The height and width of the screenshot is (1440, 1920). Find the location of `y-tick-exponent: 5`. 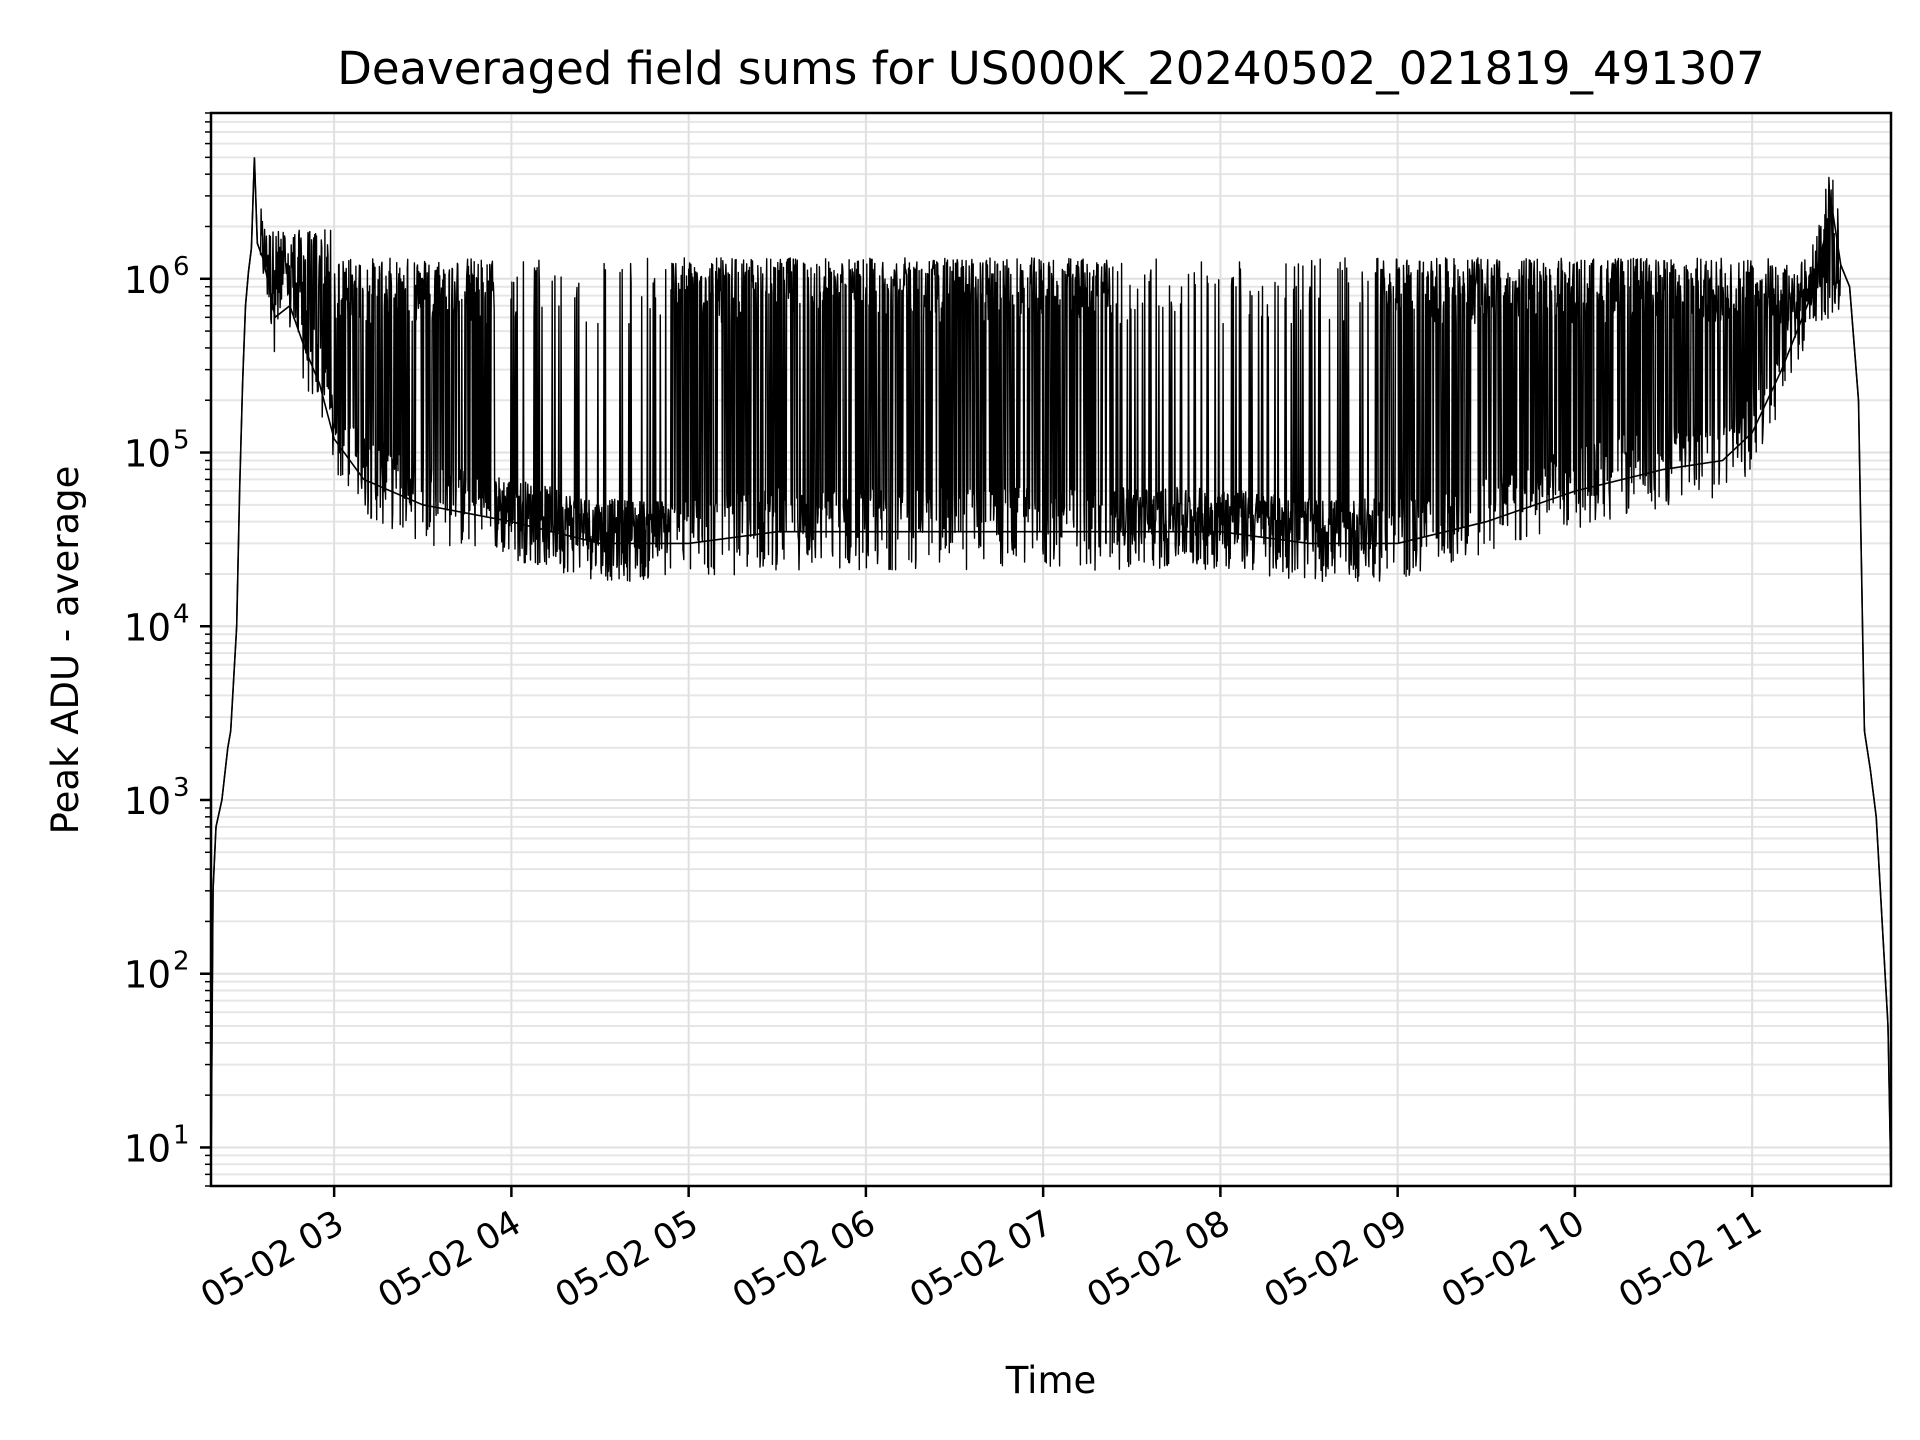

y-tick-exponent: 5 is located at coordinates (181, 441).